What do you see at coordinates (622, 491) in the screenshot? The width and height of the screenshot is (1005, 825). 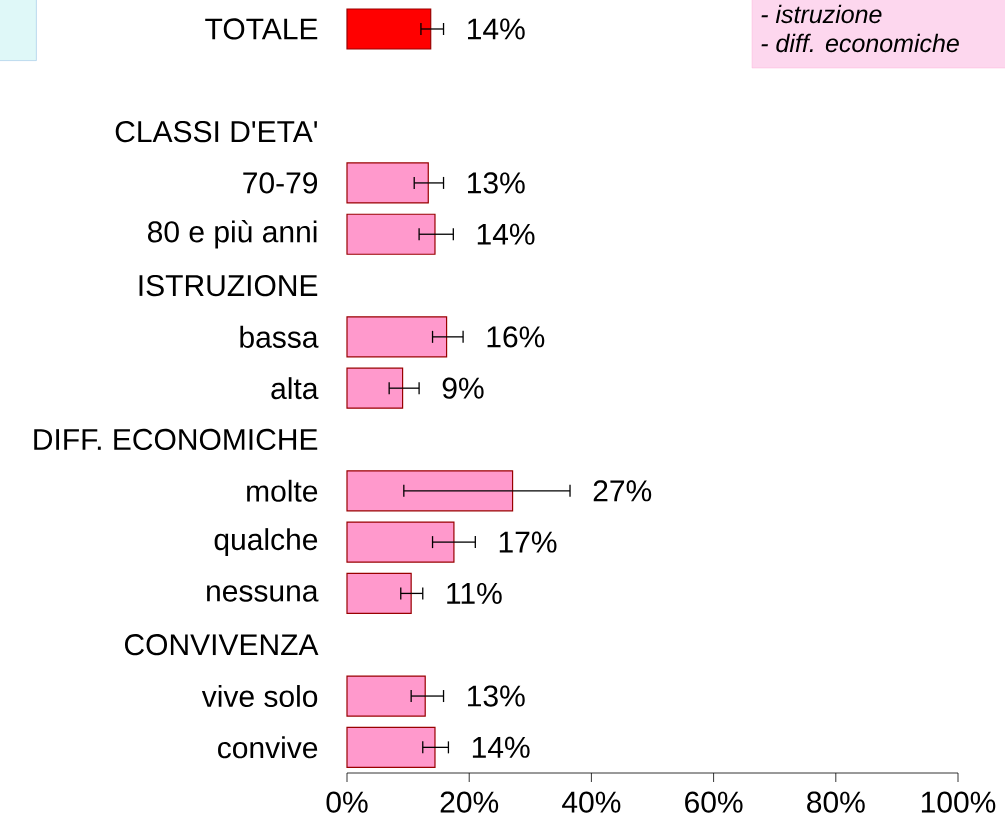 I see `data-label: 27%` at bounding box center [622, 491].